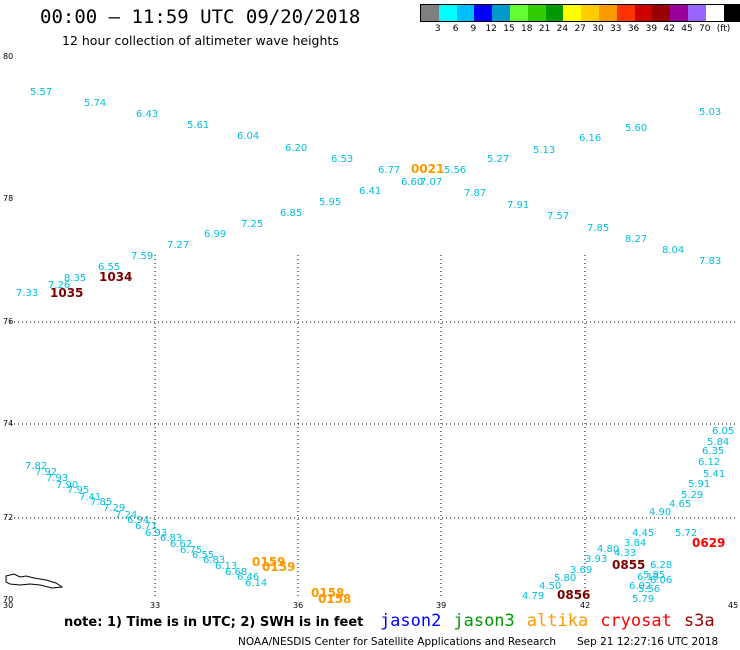 Image resolution: width=740 pixels, height=650 pixels. I want to click on wave-height-value: 5.29, so click(692, 495).